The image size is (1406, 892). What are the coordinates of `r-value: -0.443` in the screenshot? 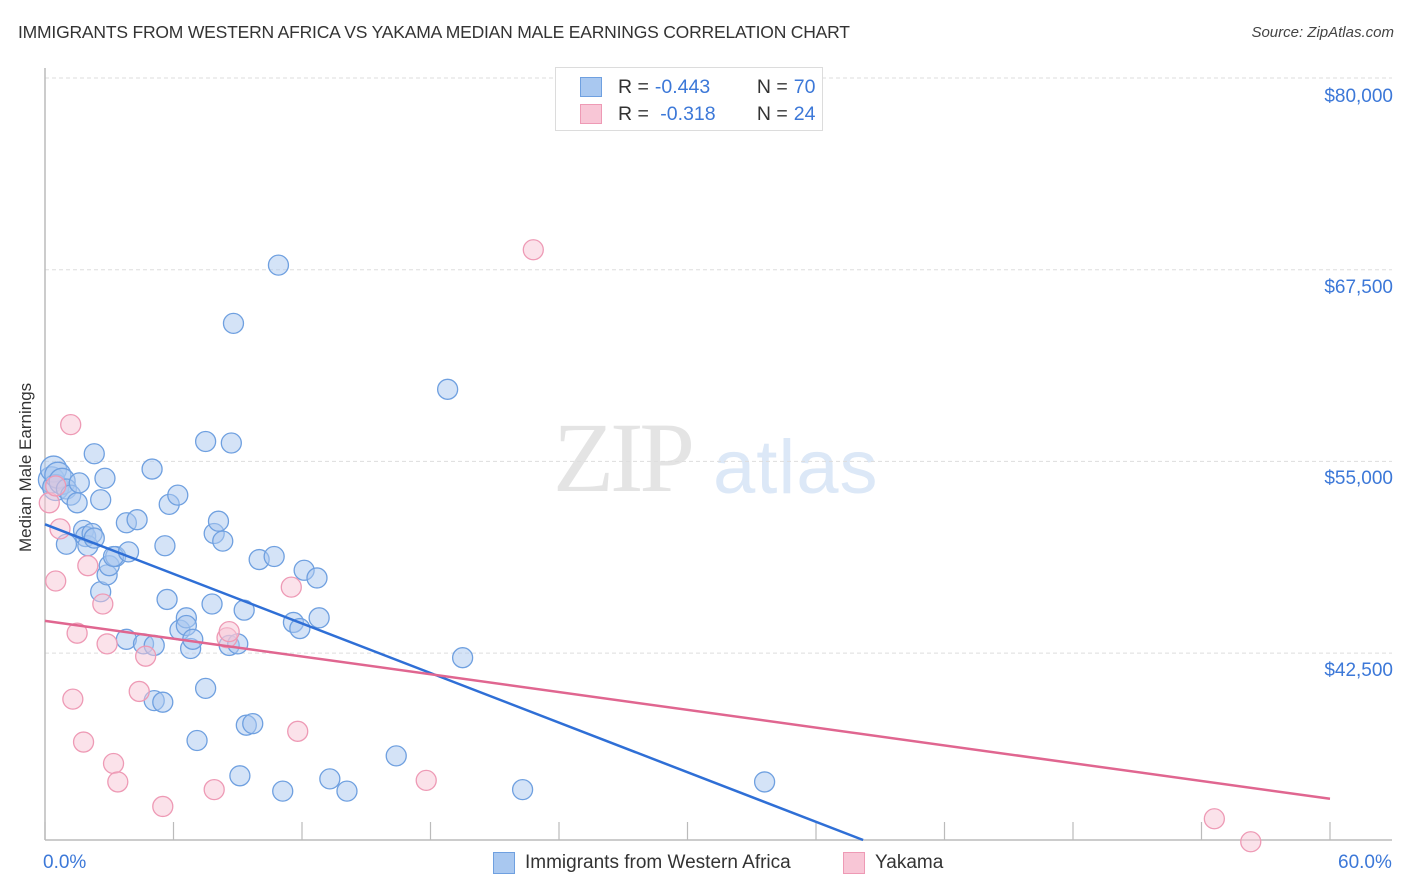 It's located at (682, 86).